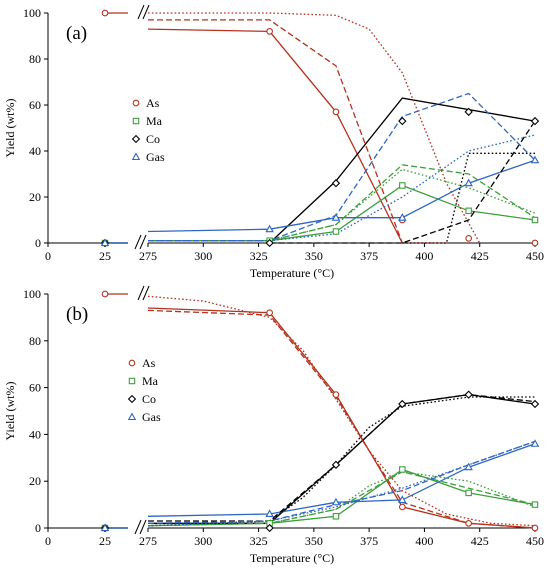  What do you see at coordinates (136, 139) in the screenshot?
I see `legend-marker-co` at bounding box center [136, 139].